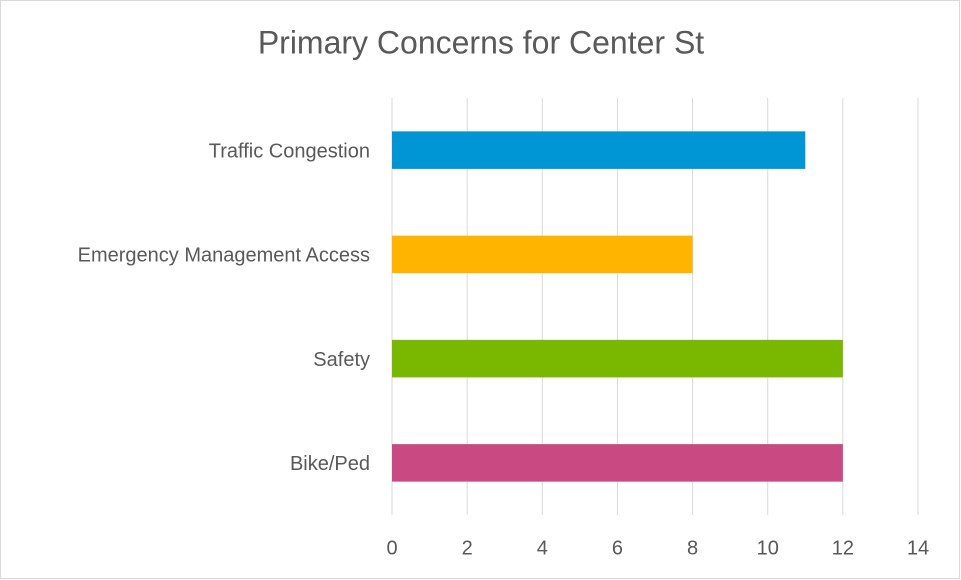  What do you see at coordinates (224, 256) in the screenshot?
I see `y-tick-label: Emergency Management Access` at bounding box center [224, 256].